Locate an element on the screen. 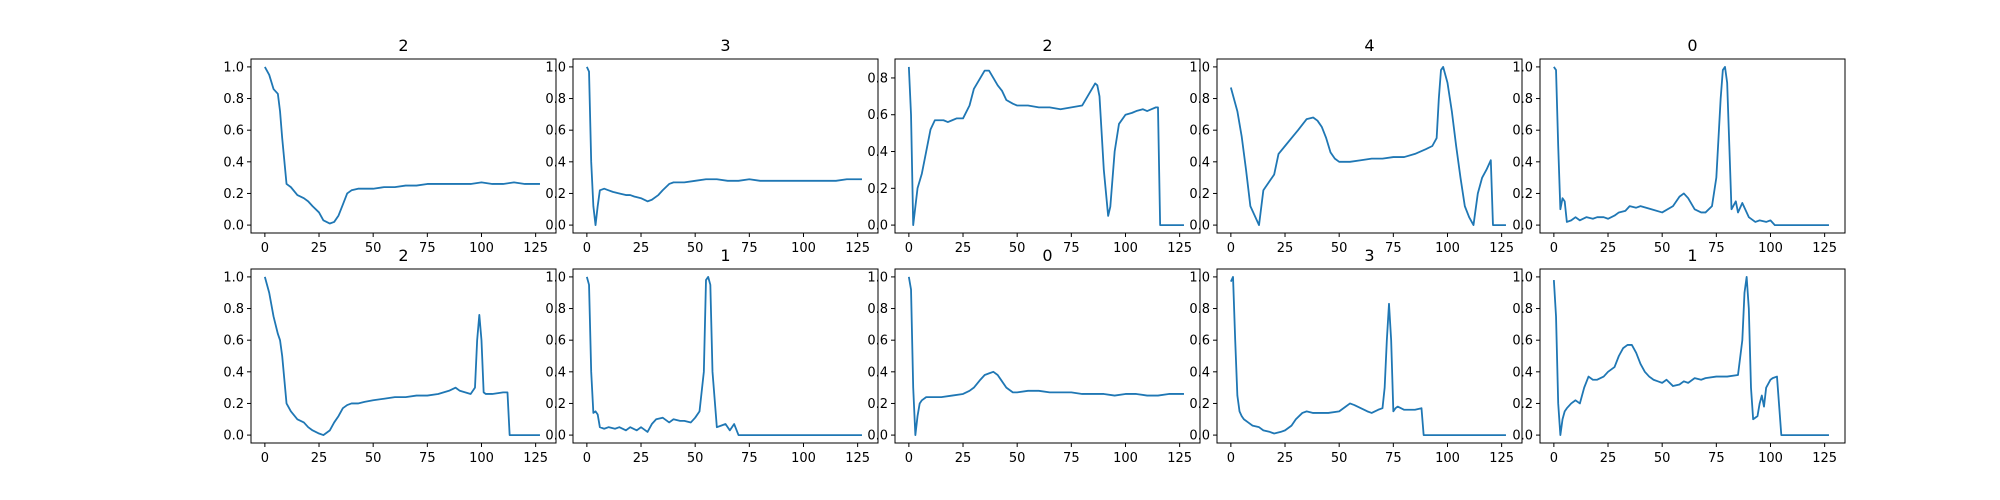 This screenshot has width=2000, height=500. subplot-5: 0 0 25 50 75 100 125 0.0 0.2 0.4 0.6 0.8 1.0 is located at coordinates (1679, 146).